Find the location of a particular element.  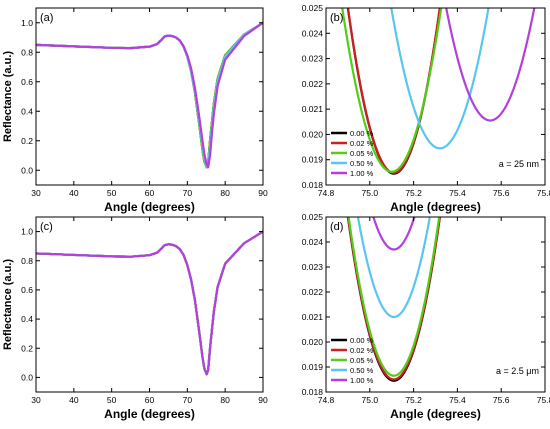

panel-label: (a) is located at coordinates (46, 18).